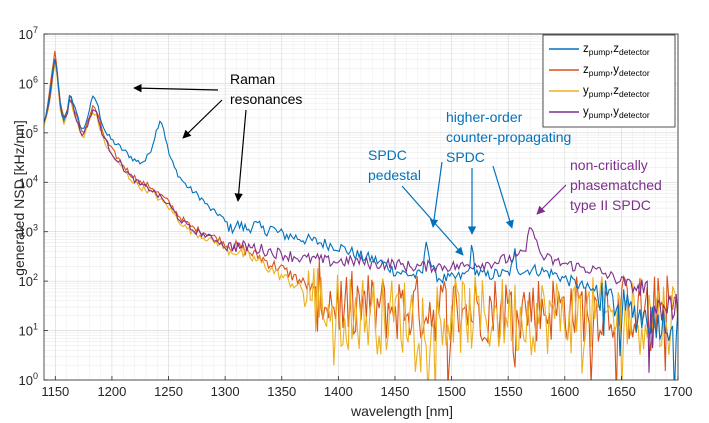  Describe the element at coordinates (168, 391) in the screenshot. I see `x-tick-label: 1250` at that location.